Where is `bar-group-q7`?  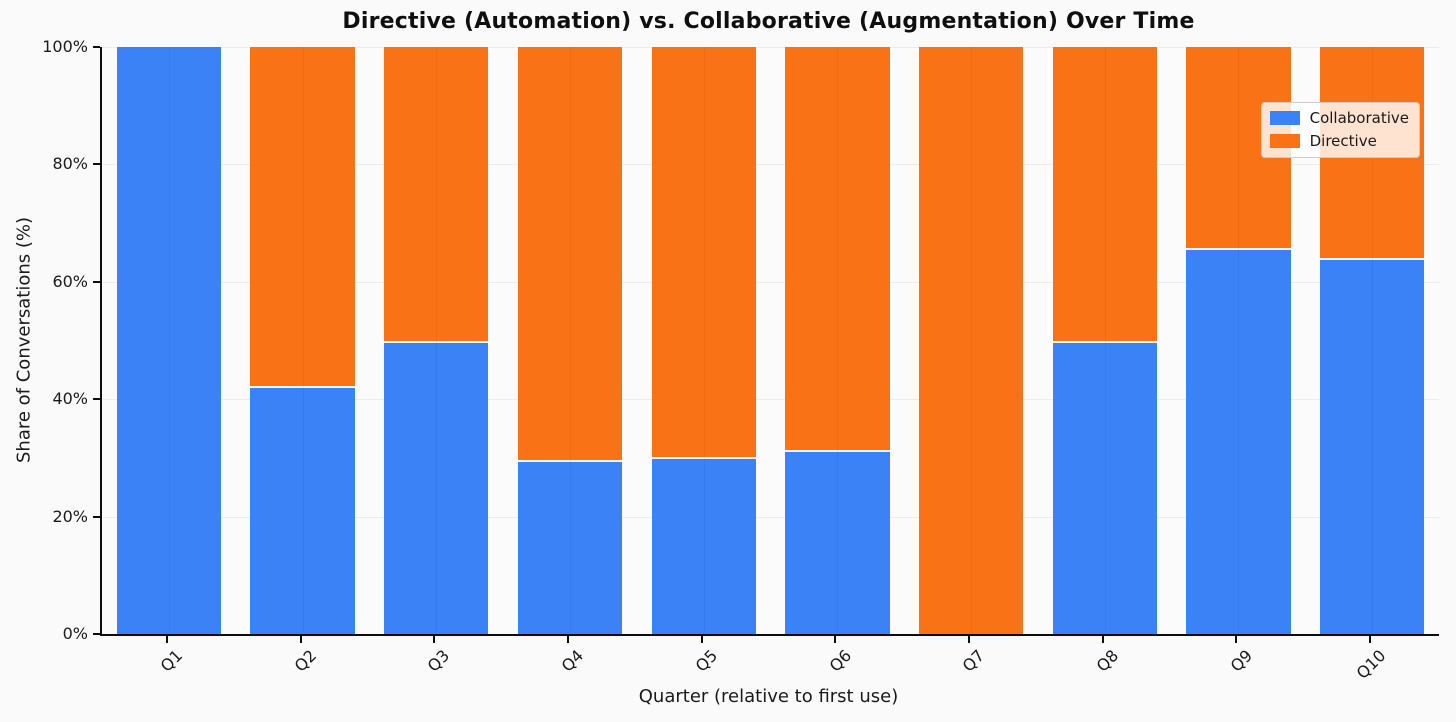
bar-group-q7 is located at coordinates (971, 340).